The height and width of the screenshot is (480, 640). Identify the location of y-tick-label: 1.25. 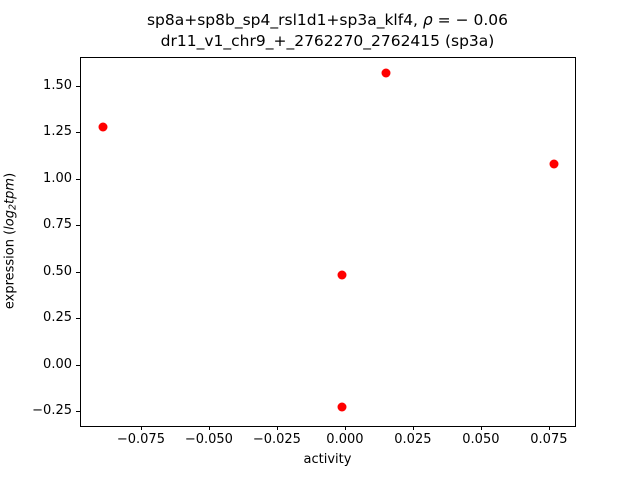
(57, 132).